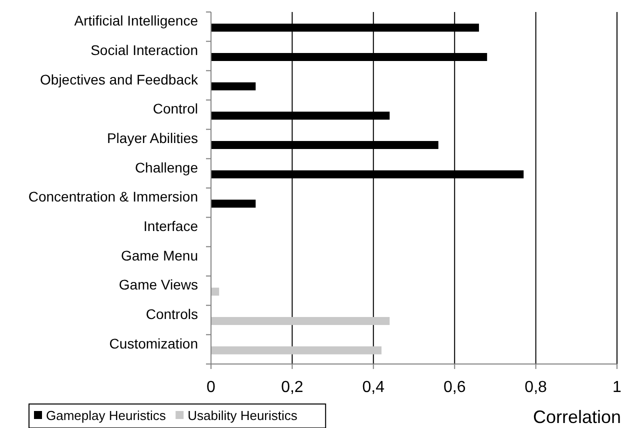 This screenshot has height=428, width=624. What do you see at coordinates (113, 196) in the screenshot?
I see `y-tick-label: Concentration & Immersion` at bounding box center [113, 196].